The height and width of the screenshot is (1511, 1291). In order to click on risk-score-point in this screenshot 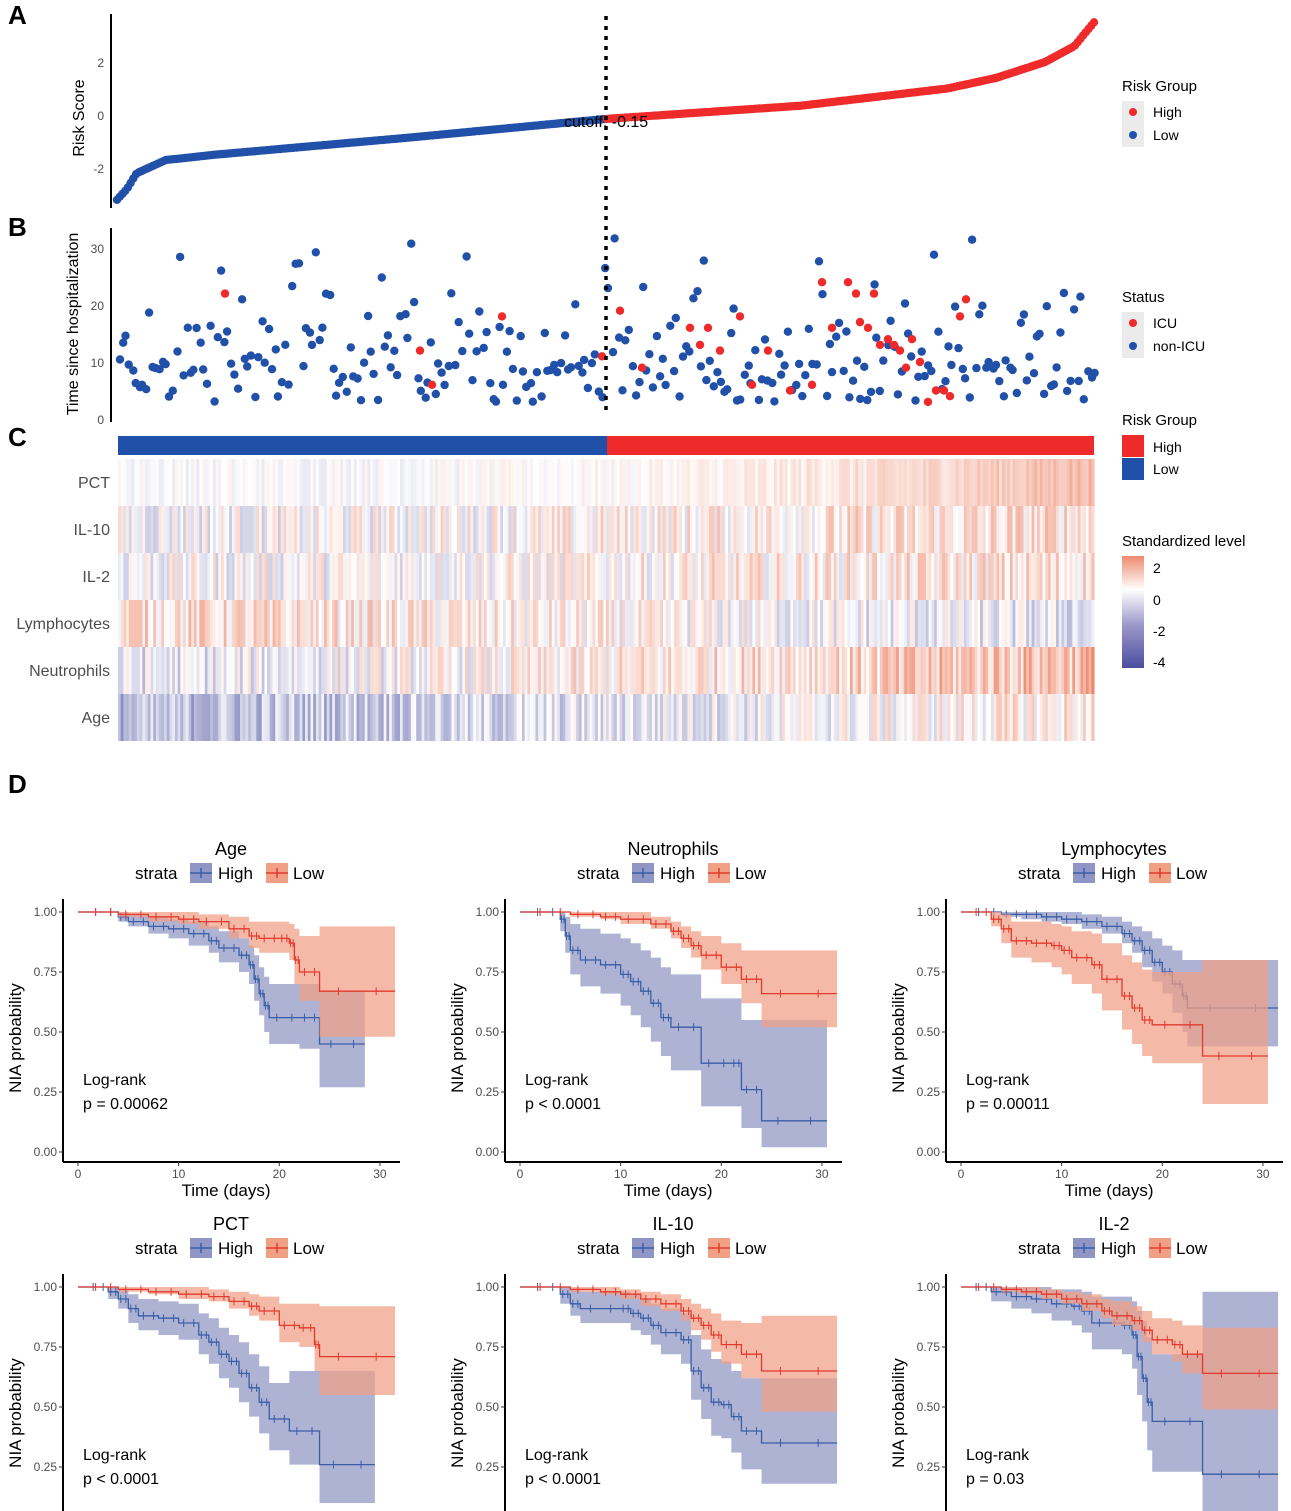, I will do `click(1094, 22)`.